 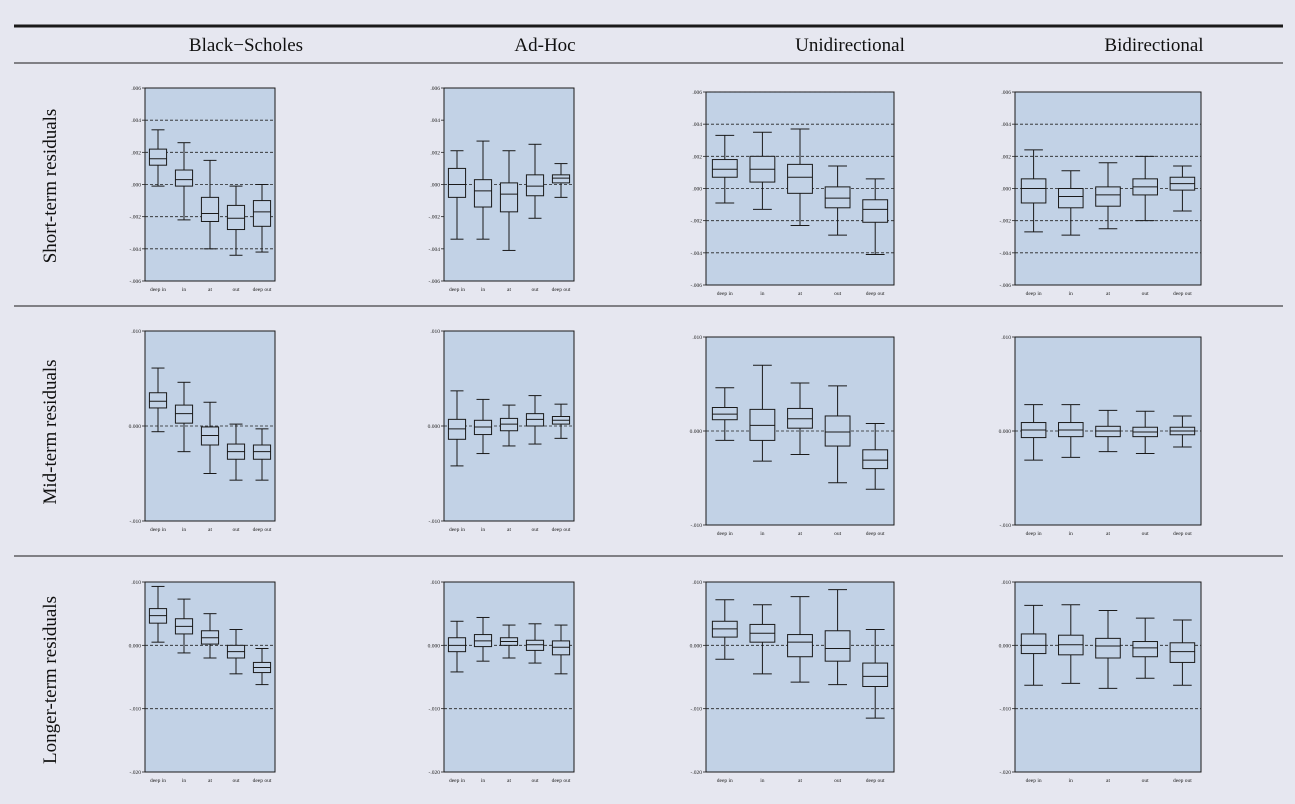 What do you see at coordinates (1006, 190) in the screenshot?
I see `y-tick-label: .000` at bounding box center [1006, 190].